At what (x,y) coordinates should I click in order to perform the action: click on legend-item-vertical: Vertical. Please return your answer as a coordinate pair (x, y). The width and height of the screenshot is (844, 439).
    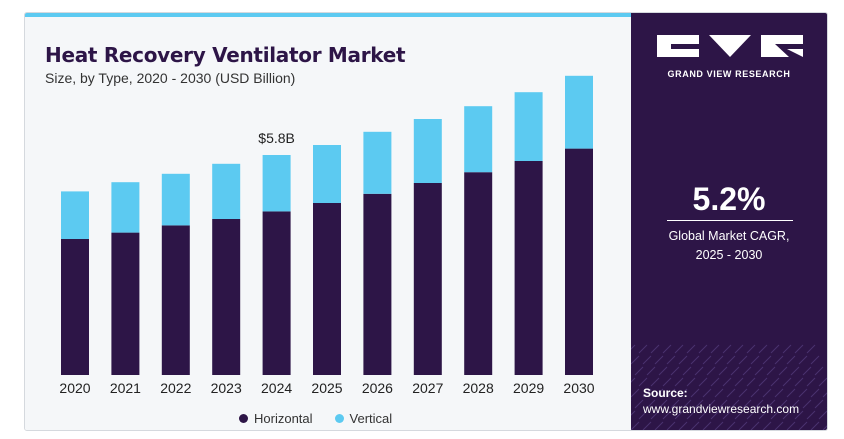
    Looking at the image, I should click on (363, 418).